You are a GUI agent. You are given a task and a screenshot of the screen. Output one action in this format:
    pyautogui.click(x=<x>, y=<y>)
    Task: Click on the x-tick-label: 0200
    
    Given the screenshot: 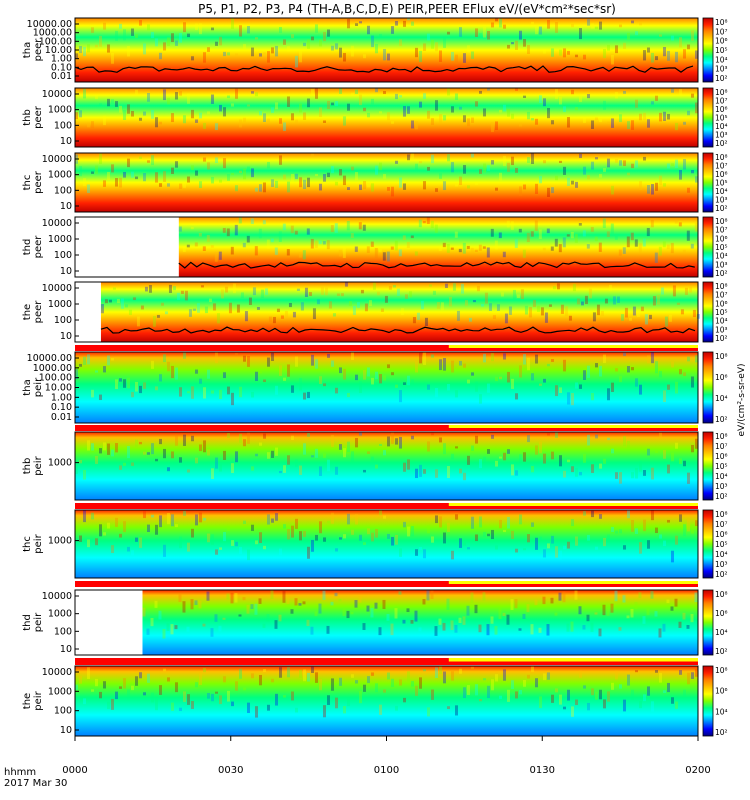 What is the action you would take?
    pyautogui.click(x=697, y=770)
    